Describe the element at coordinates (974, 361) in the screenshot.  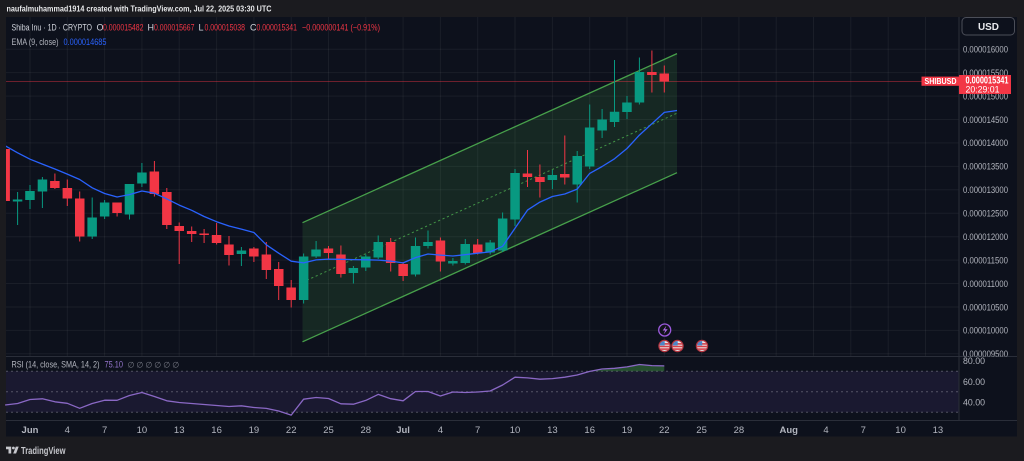
I see `svg-text: 80.00` at that location.